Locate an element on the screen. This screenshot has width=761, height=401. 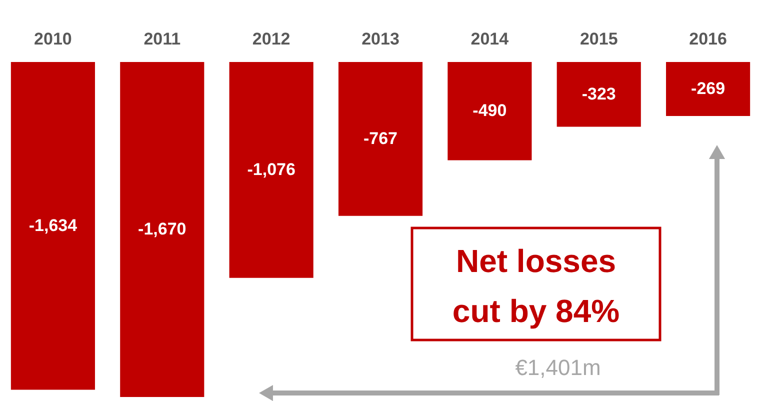
x-tick-label: 2012 is located at coordinates (271, 39).